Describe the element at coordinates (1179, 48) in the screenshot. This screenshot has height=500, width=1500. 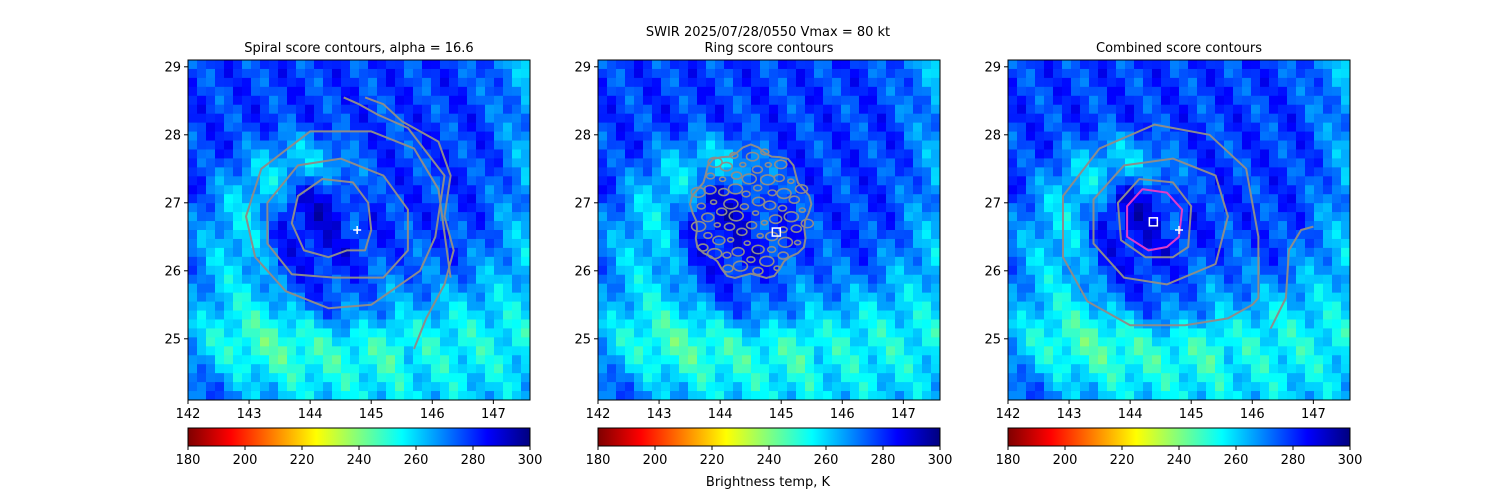
I see `panel-title: Combined score contours` at that location.